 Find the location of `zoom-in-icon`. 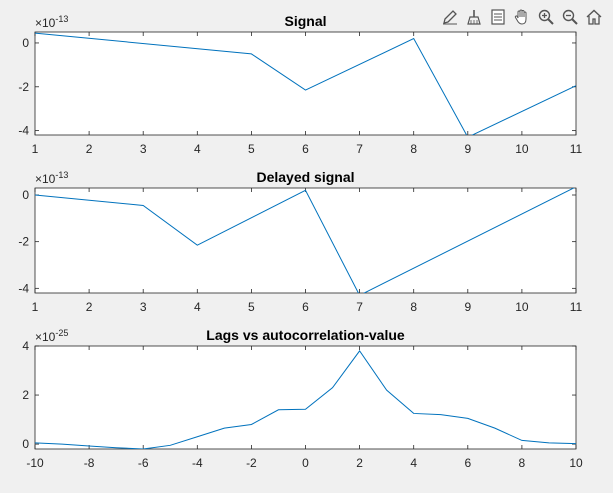

zoom-in-icon is located at coordinates (546, 17).